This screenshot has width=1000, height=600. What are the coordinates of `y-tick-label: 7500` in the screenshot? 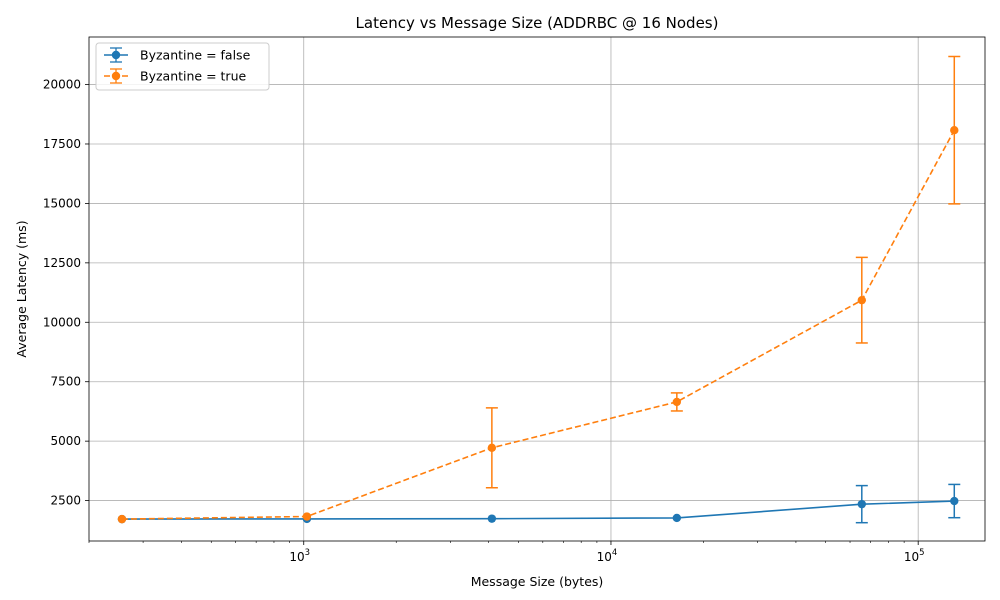 It's located at (65, 382).